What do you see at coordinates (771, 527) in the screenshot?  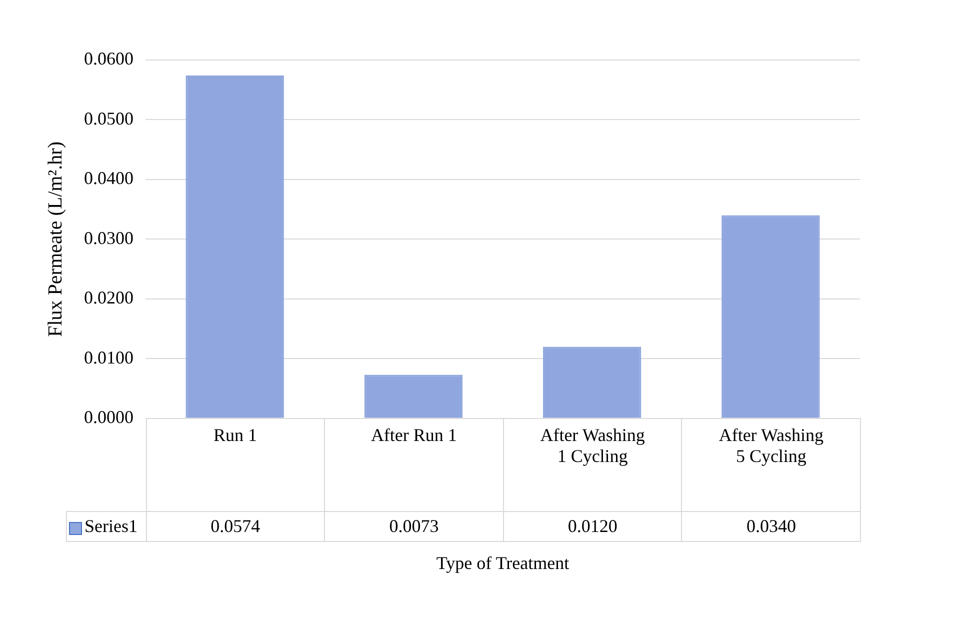 I see `data-label: 0.0340` at bounding box center [771, 527].